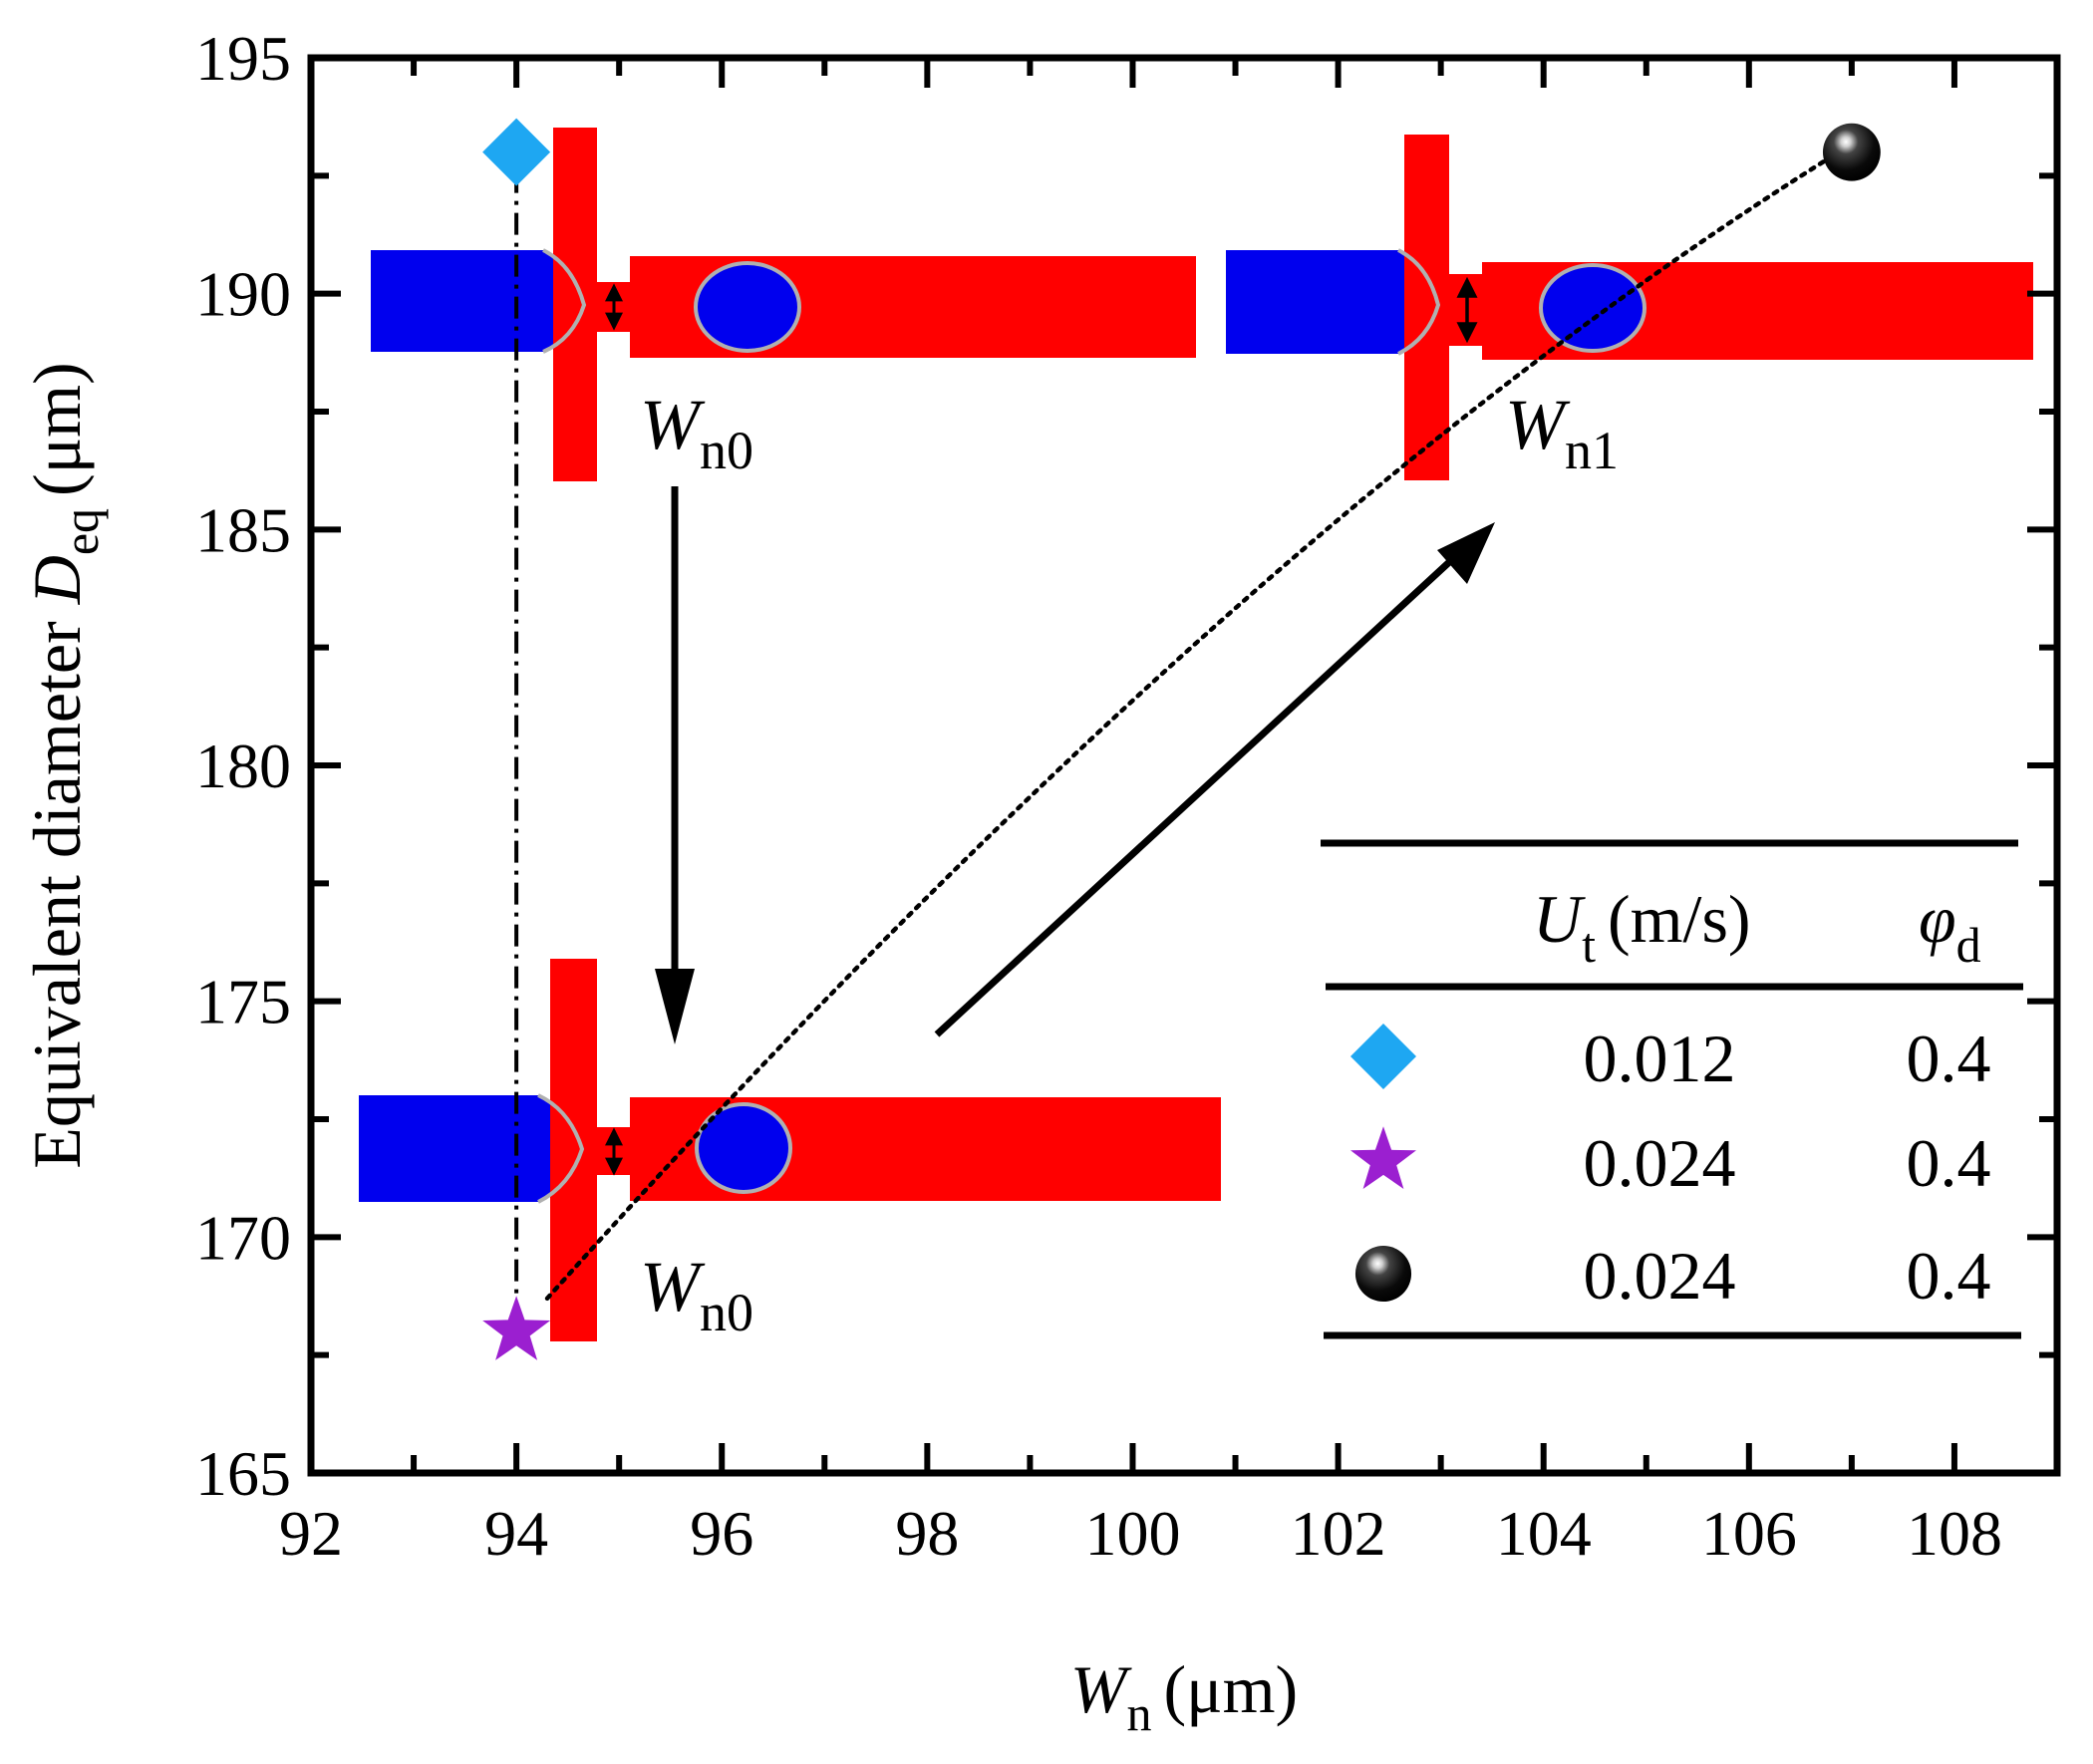 The image size is (2093, 1764). I want to click on x-tick-label: 102, so click(1338, 1533).